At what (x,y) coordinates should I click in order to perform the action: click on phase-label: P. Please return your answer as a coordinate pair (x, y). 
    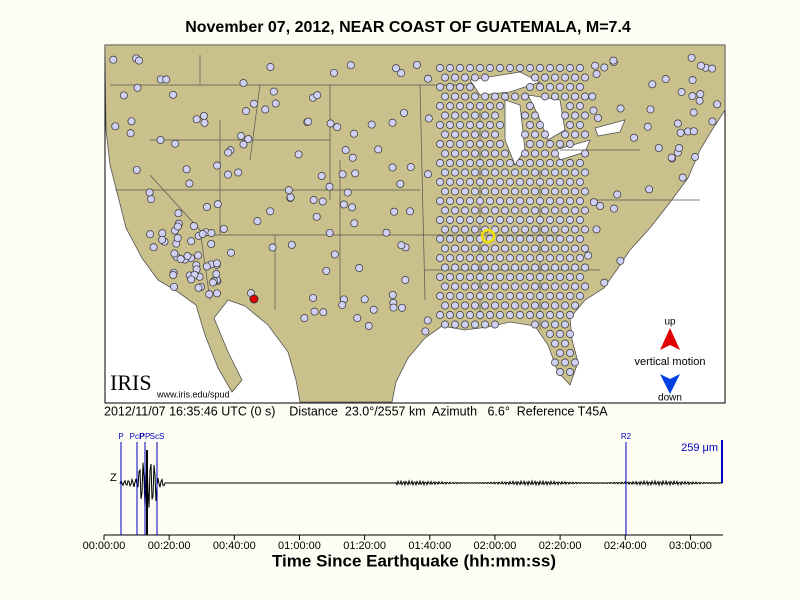
    Looking at the image, I should click on (120, 436).